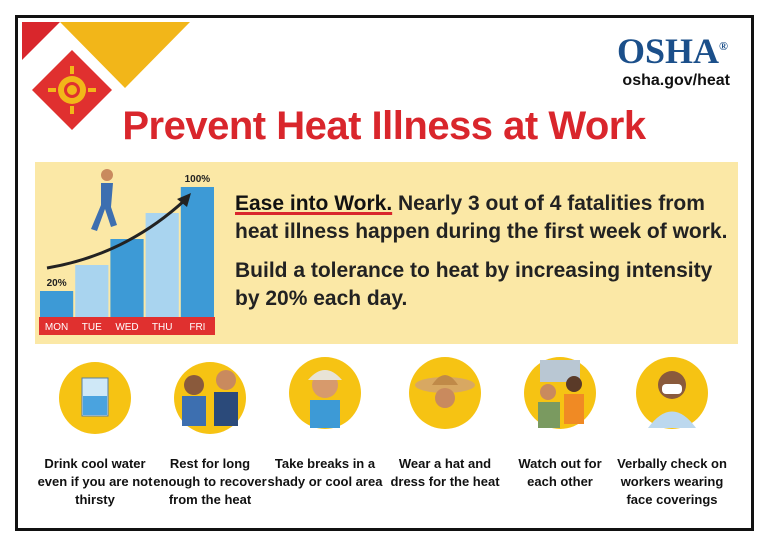 The image size is (768, 543). What do you see at coordinates (325, 481) in the screenshot?
I see `tip-line: shady or cool area` at bounding box center [325, 481].